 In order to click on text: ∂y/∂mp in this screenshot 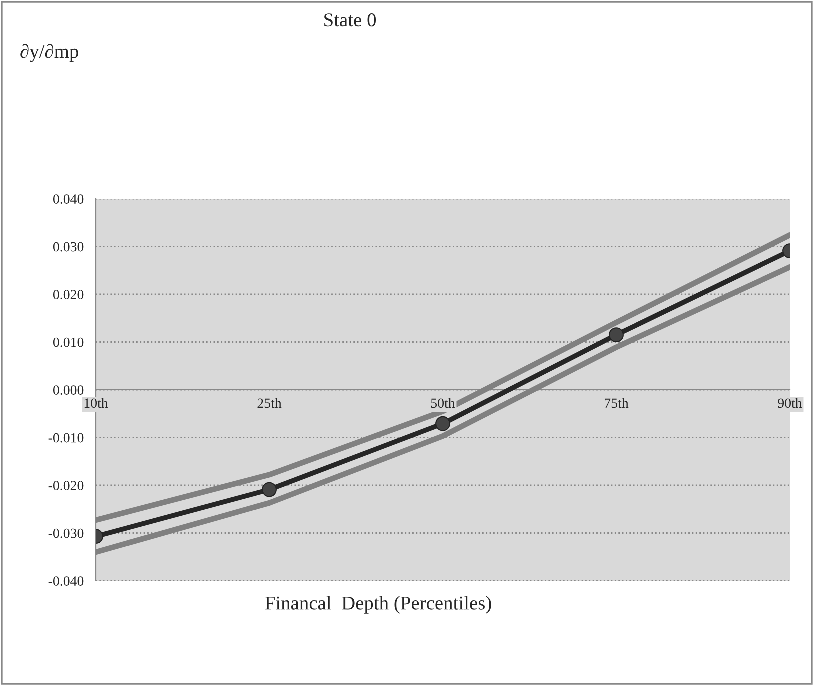, I will do `click(49, 53)`.